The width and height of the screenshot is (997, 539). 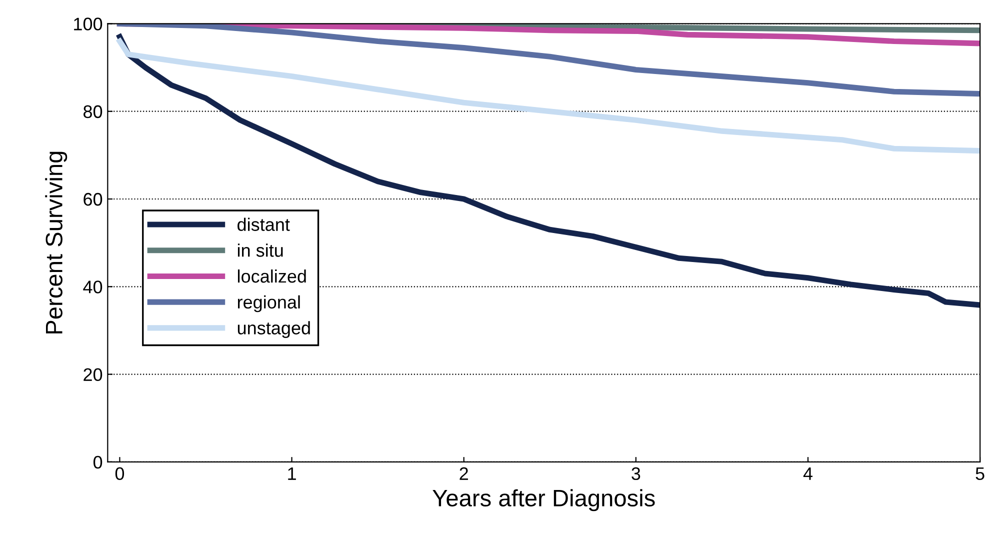 What do you see at coordinates (260, 250) in the screenshot?
I see `legend-label: in situ` at bounding box center [260, 250].